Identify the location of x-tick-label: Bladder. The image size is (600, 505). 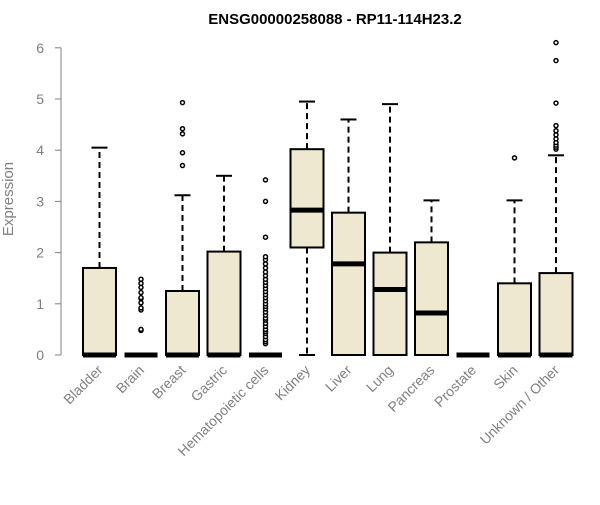
(83, 385).